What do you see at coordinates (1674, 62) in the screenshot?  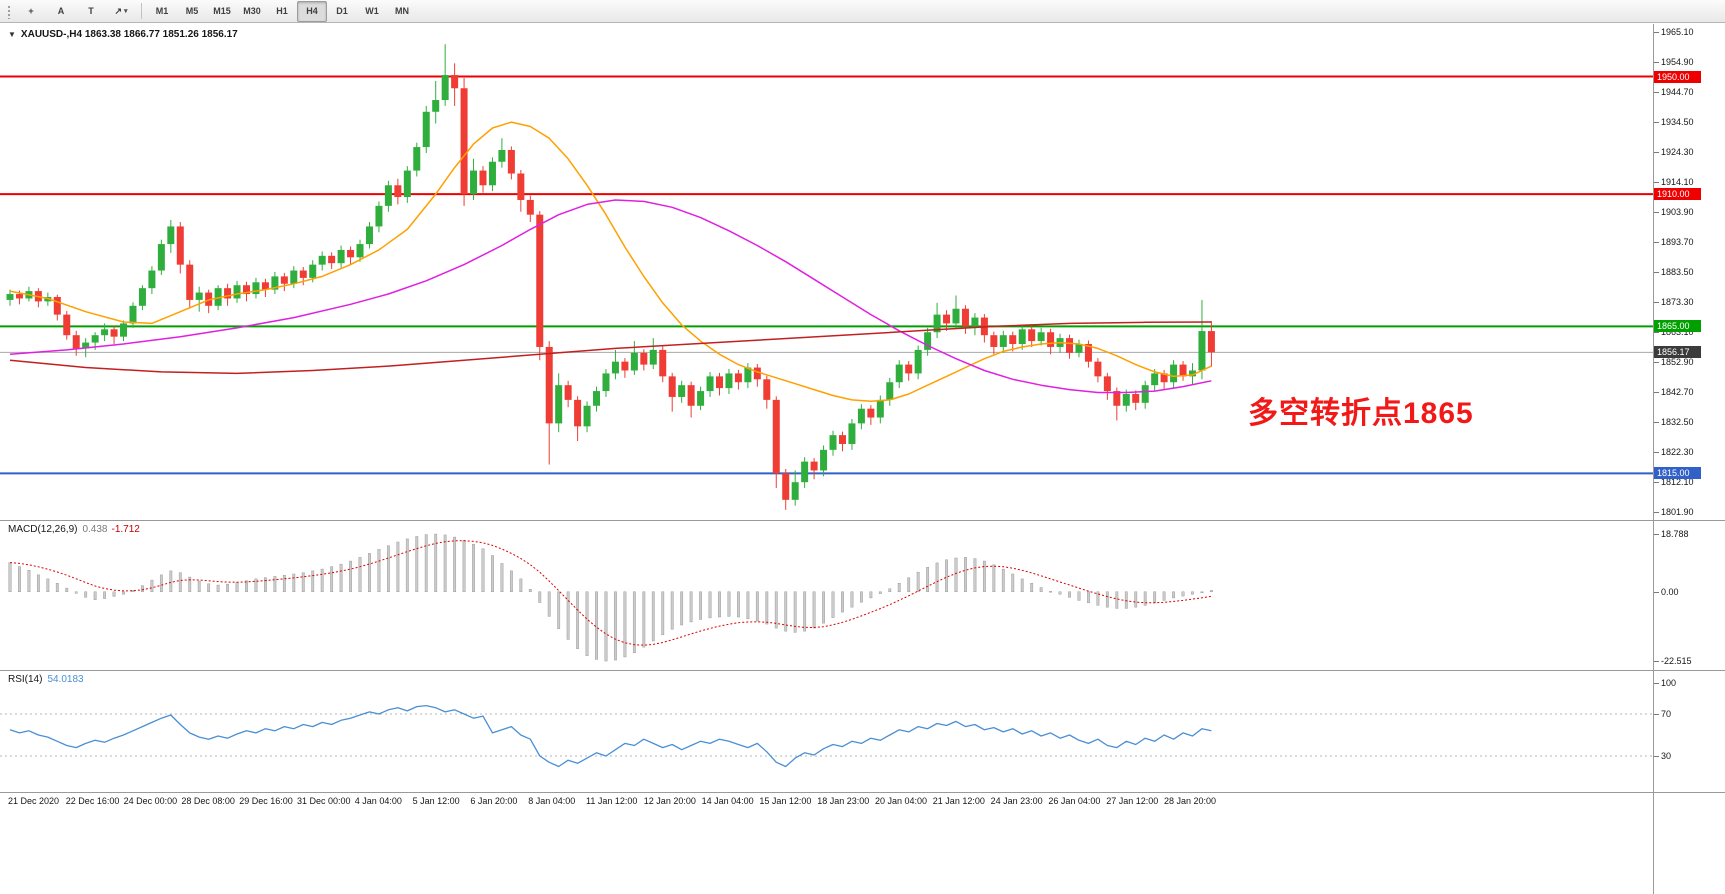 I see `price-tick-label: 1954.90` at bounding box center [1674, 62].